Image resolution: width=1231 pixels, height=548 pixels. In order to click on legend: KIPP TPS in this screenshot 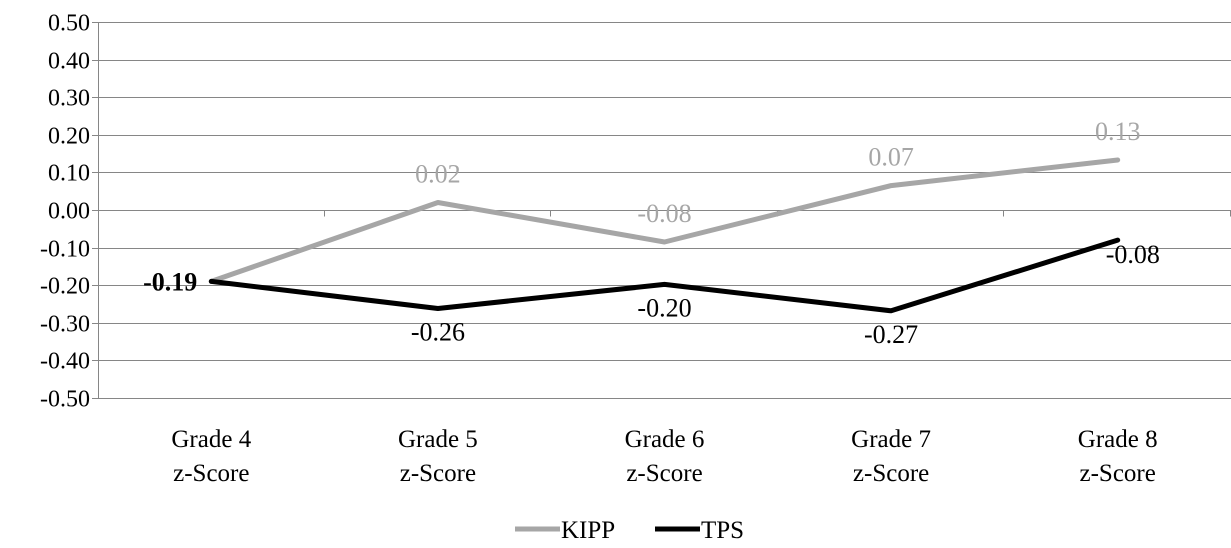, I will do `click(629, 530)`.